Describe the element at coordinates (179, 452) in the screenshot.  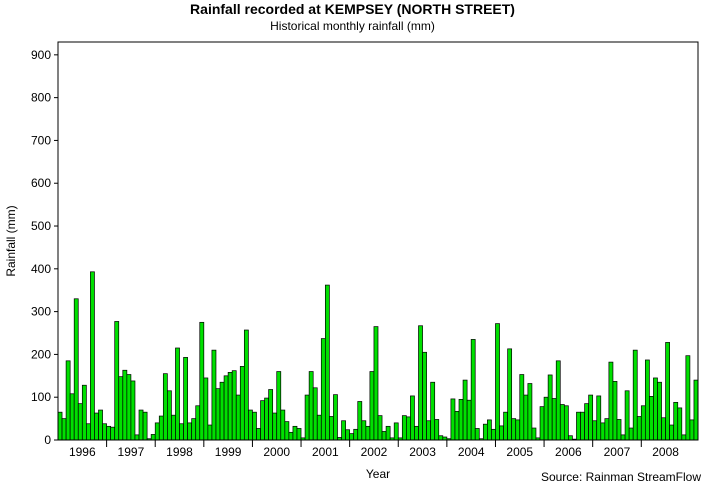
I see `x-tick-label: 1998` at that location.